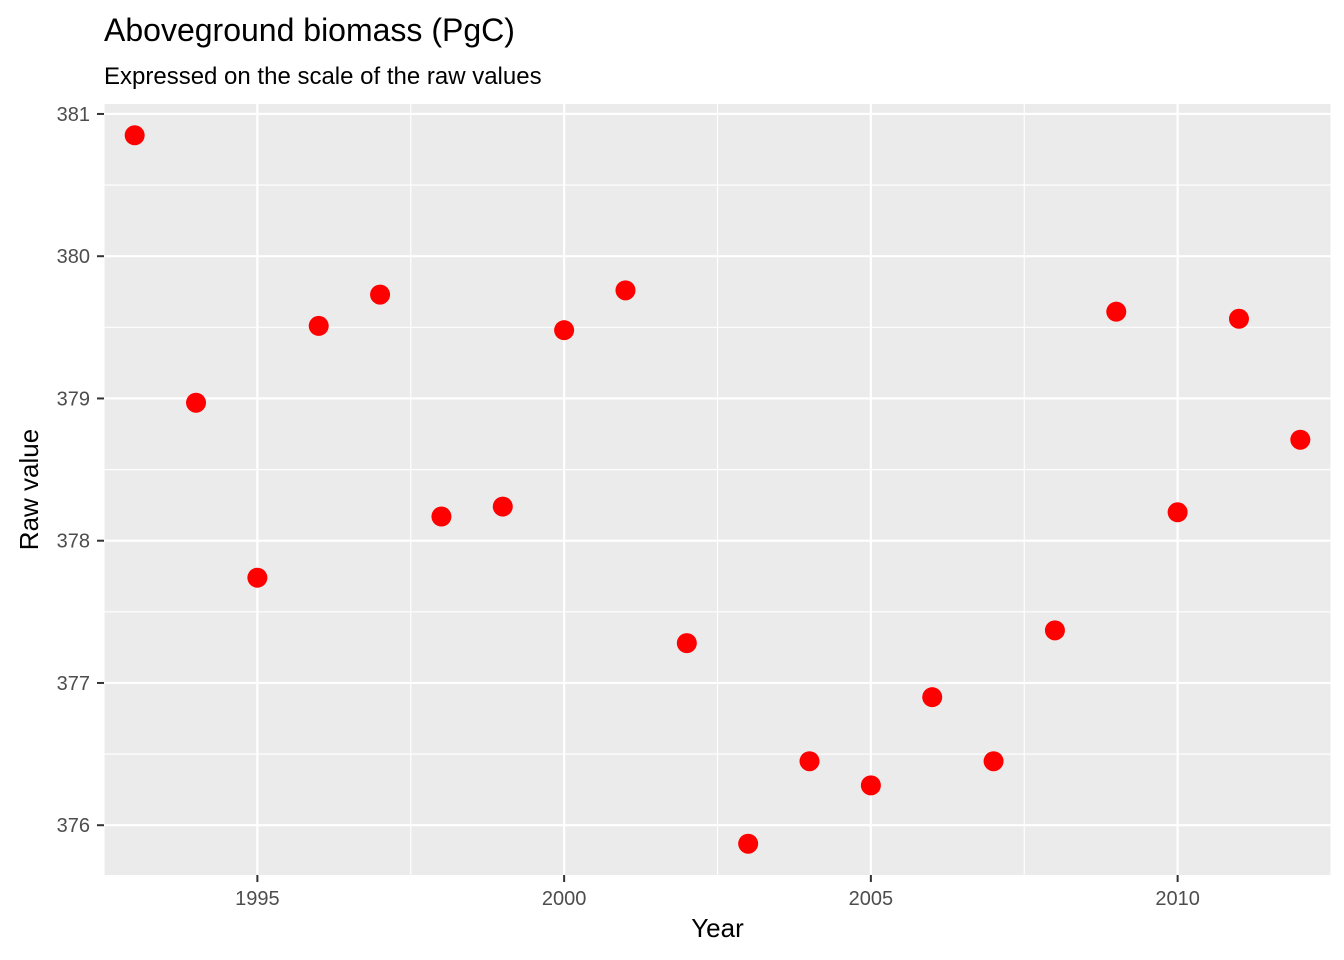  What do you see at coordinates (80, 470) in the screenshot?
I see `y-axis: 376 377 378 379 380 381` at bounding box center [80, 470].